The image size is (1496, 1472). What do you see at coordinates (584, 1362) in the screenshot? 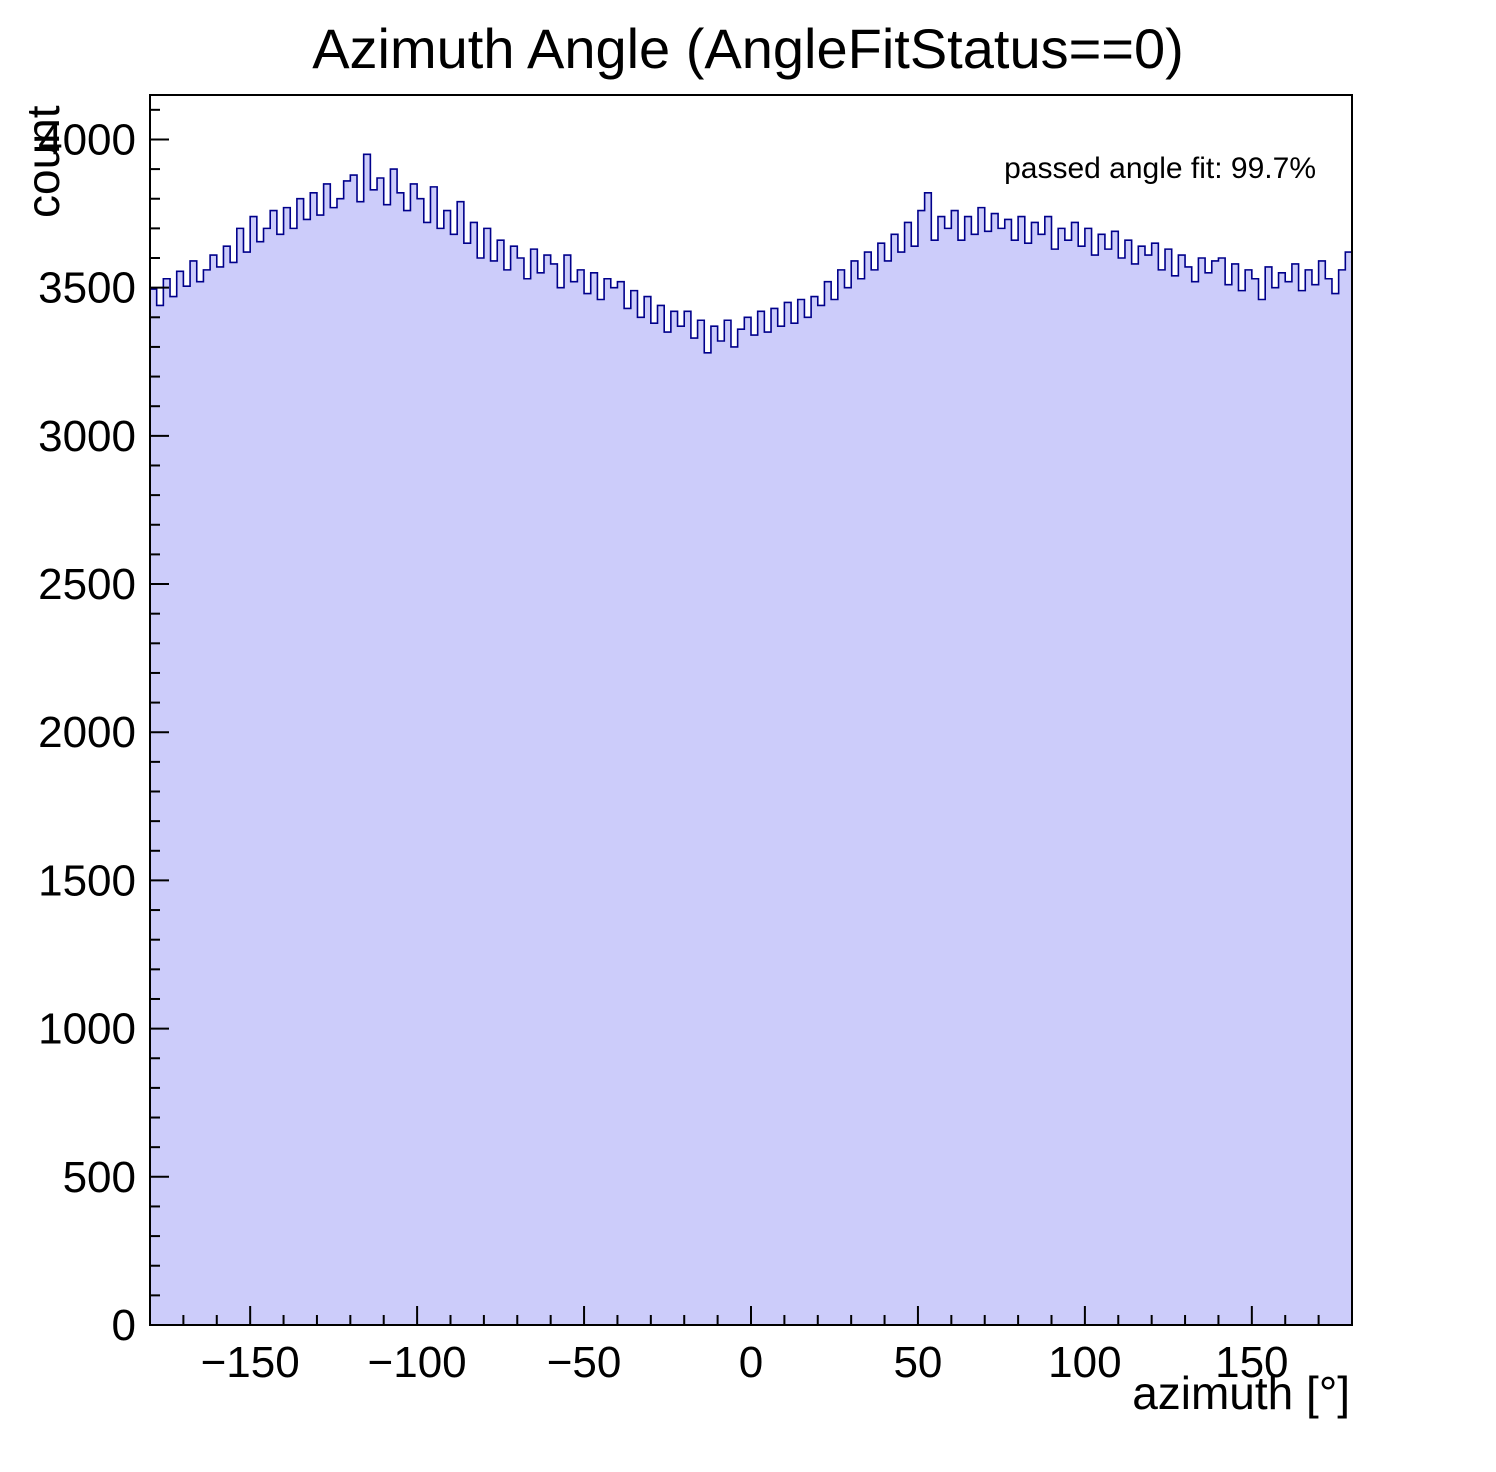
I see `svg-text: −50` at bounding box center [584, 1362].